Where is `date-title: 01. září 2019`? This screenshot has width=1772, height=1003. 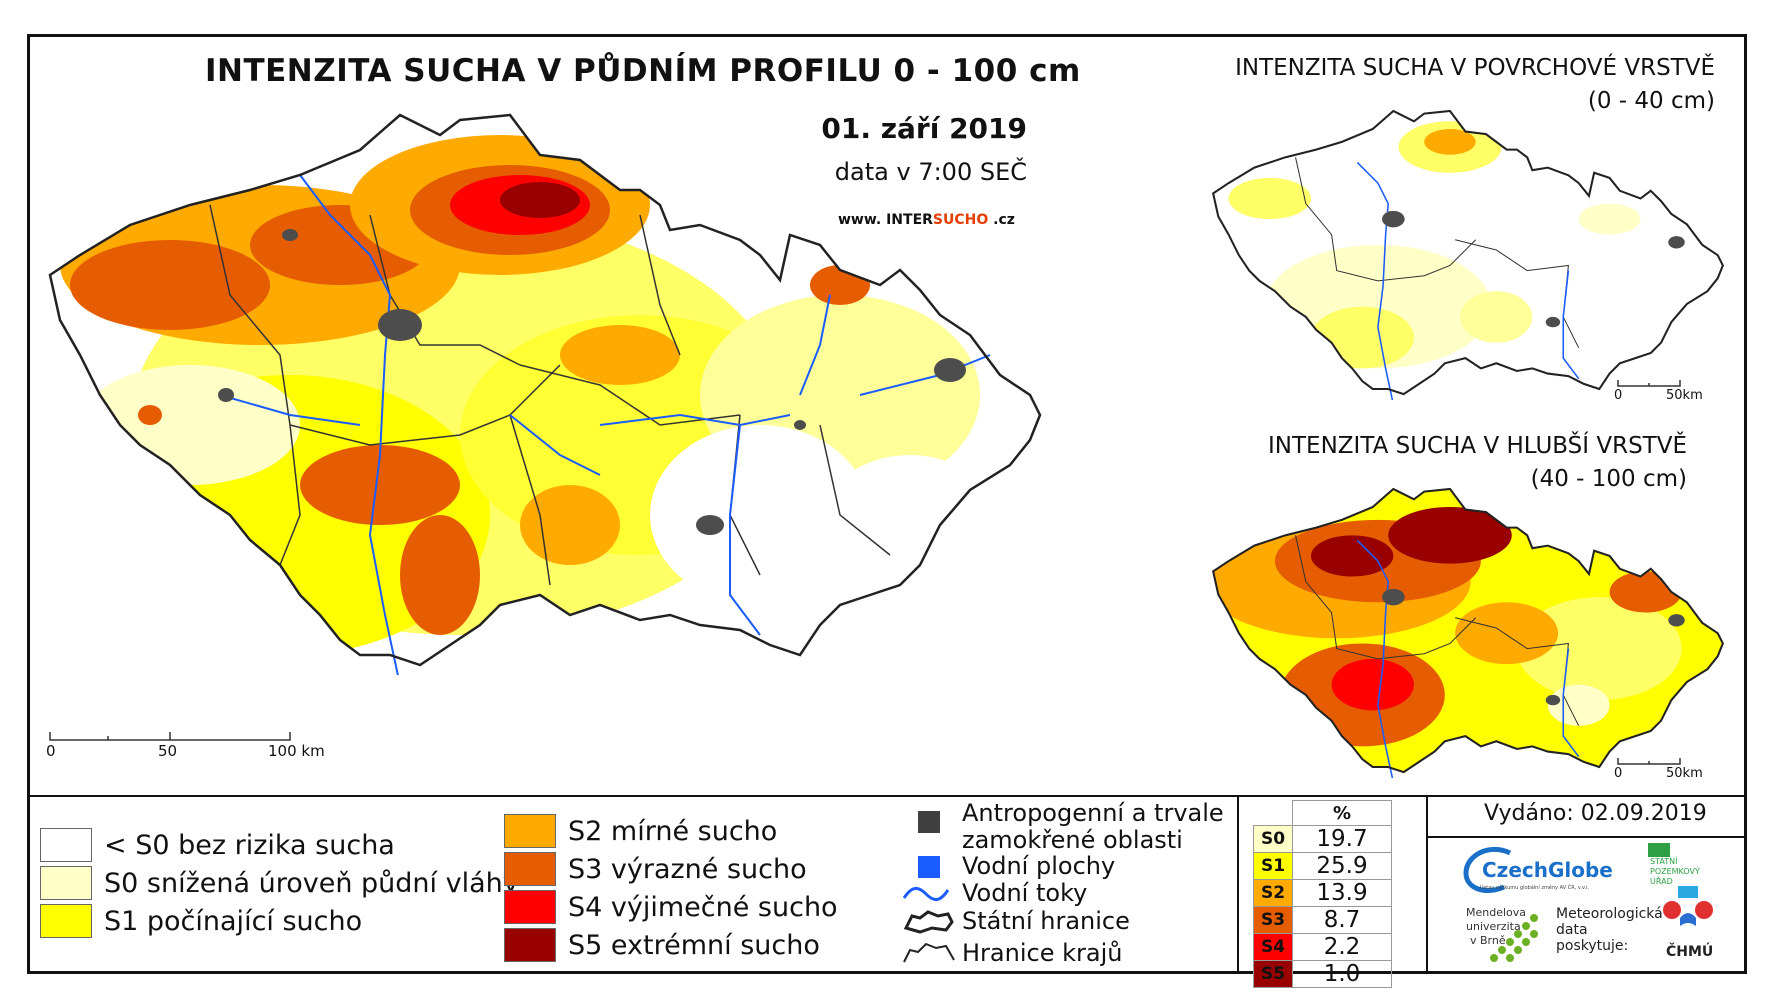 date-title: 01. září 2019 is located at coordinates (924, 128).